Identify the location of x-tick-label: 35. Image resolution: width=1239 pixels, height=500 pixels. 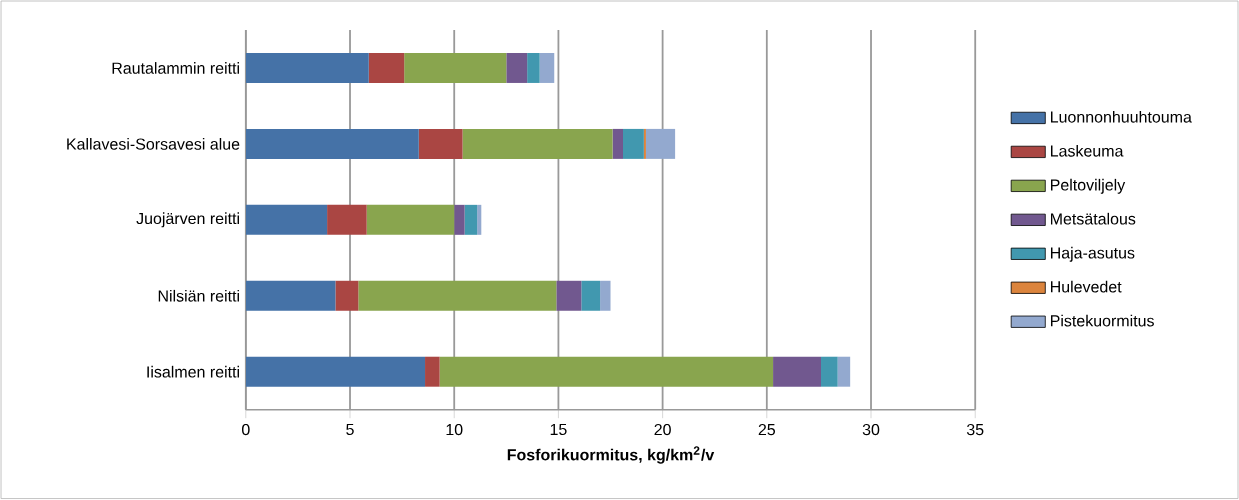
(975, 430).